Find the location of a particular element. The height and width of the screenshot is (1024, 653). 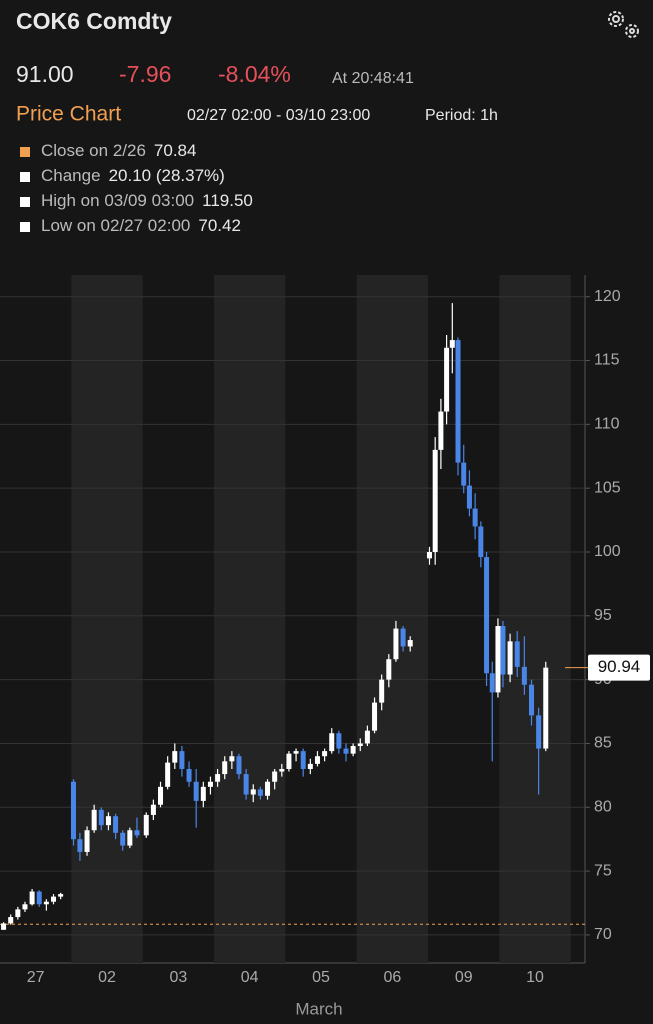

x-tick-label: 06 is located at coordinates (392, 977).